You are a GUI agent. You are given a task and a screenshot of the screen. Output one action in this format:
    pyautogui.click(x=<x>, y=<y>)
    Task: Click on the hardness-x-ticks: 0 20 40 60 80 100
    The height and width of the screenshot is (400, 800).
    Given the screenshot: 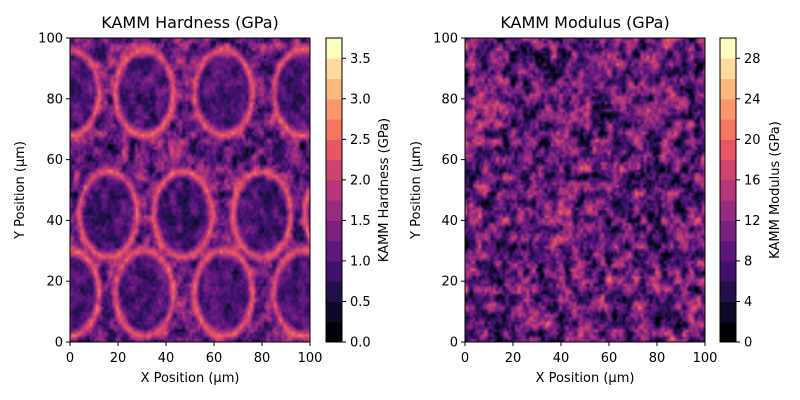 What is the action you would take?
    pyautogui.click(x=194, y=354)
    